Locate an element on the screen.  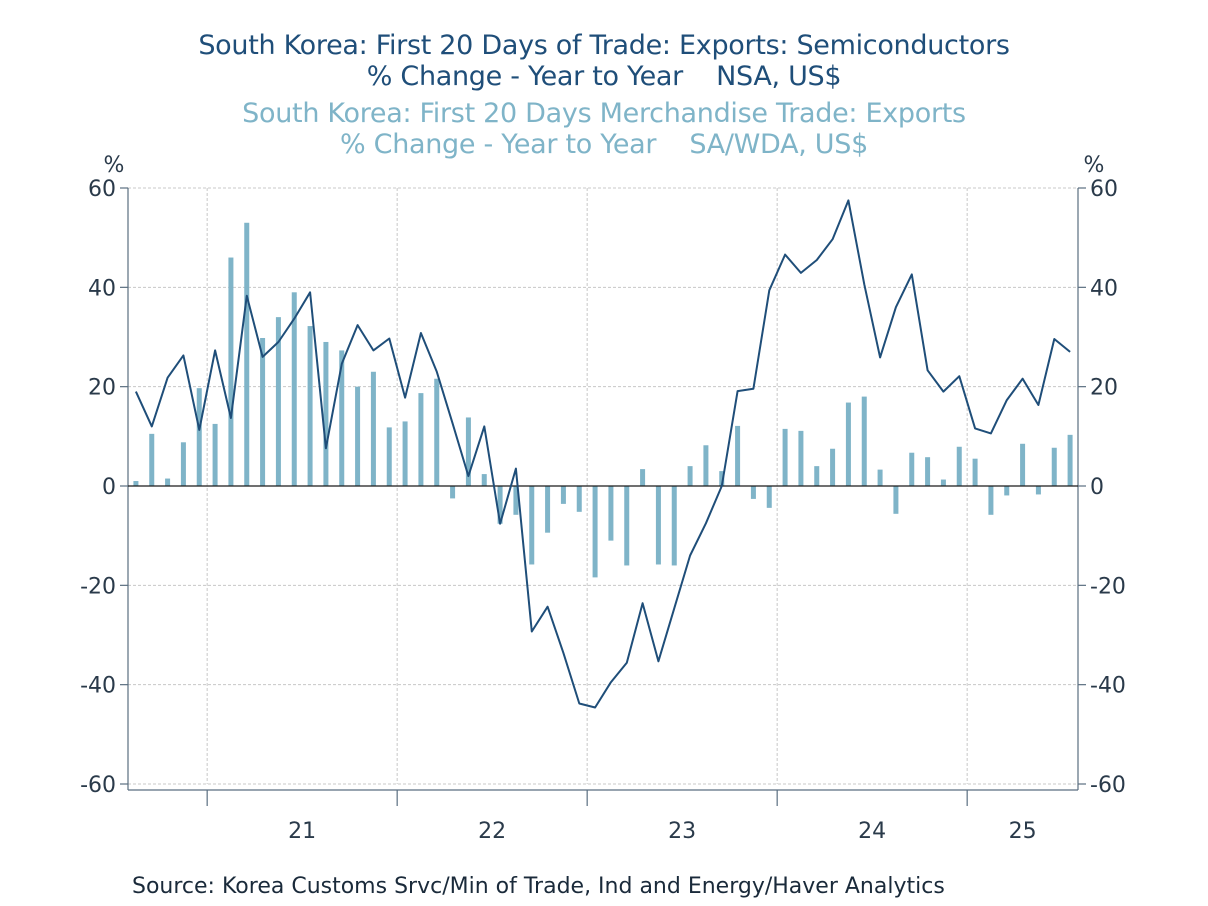
left-y-tick-label: 60 is located at coordinates (102, 189).